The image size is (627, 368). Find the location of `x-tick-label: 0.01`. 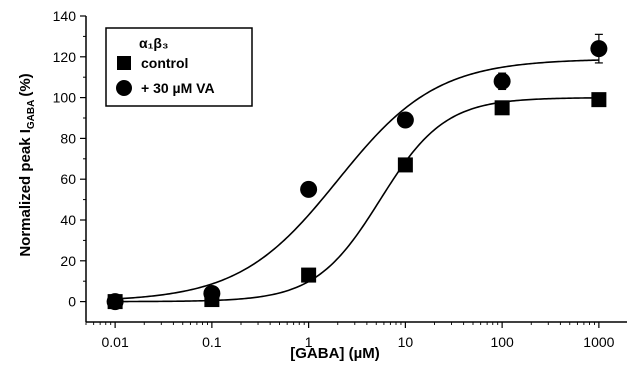

x-tick-label: 0.01 is located at coordinates (114, 342).